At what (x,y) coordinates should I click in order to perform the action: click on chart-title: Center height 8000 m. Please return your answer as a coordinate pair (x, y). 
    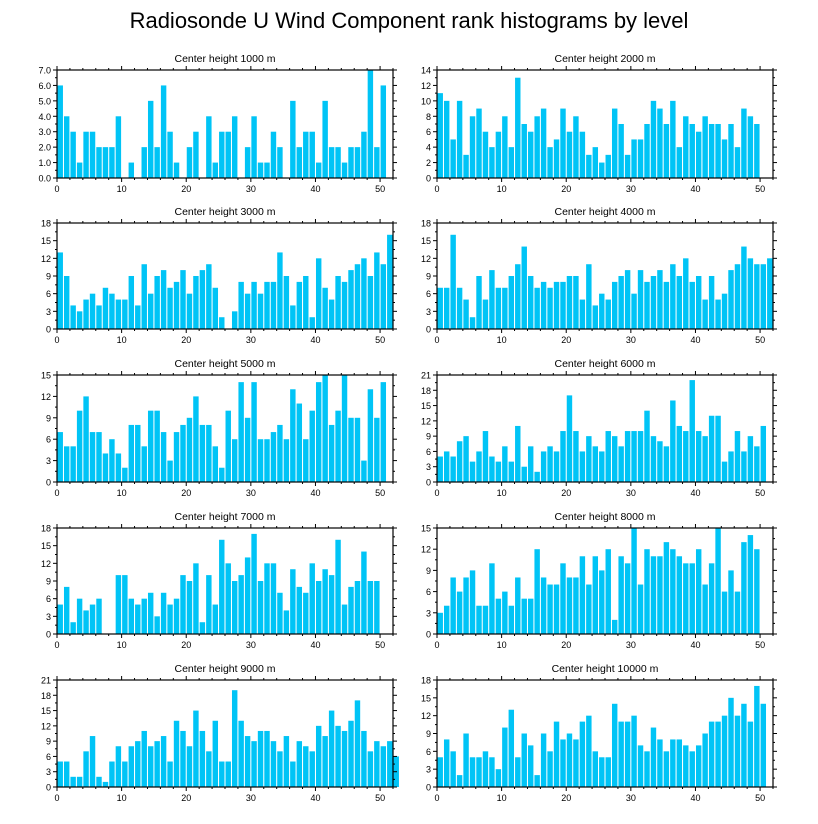
    Looking at the image, I should click on (605, 517).